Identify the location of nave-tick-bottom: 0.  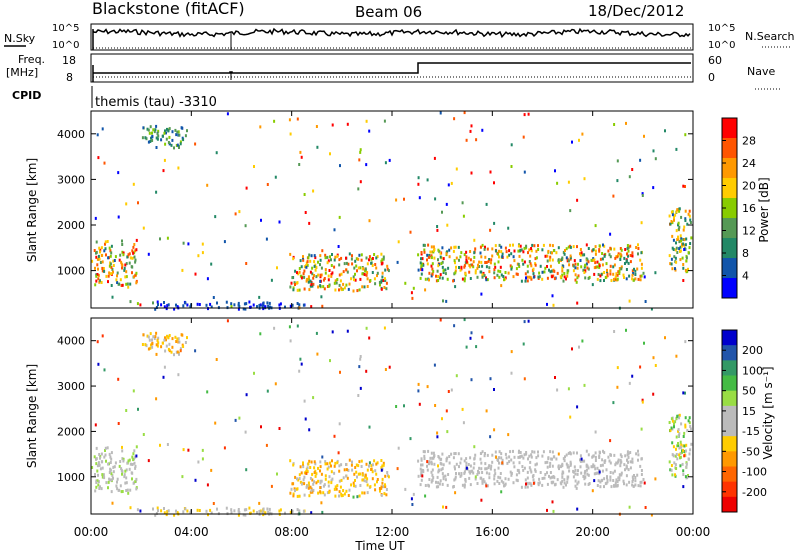
(711, 77).